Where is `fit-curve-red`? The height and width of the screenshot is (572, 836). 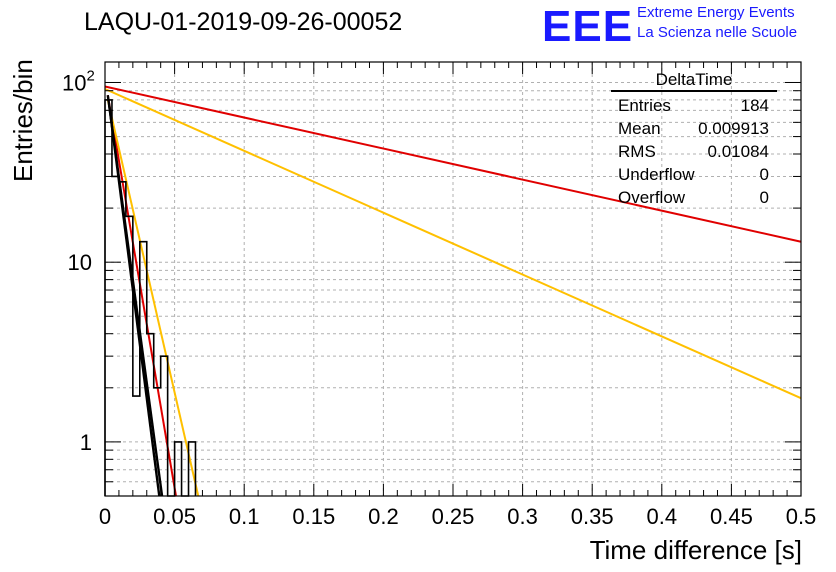
fit-curve-red is located at coordinates (141, 295).